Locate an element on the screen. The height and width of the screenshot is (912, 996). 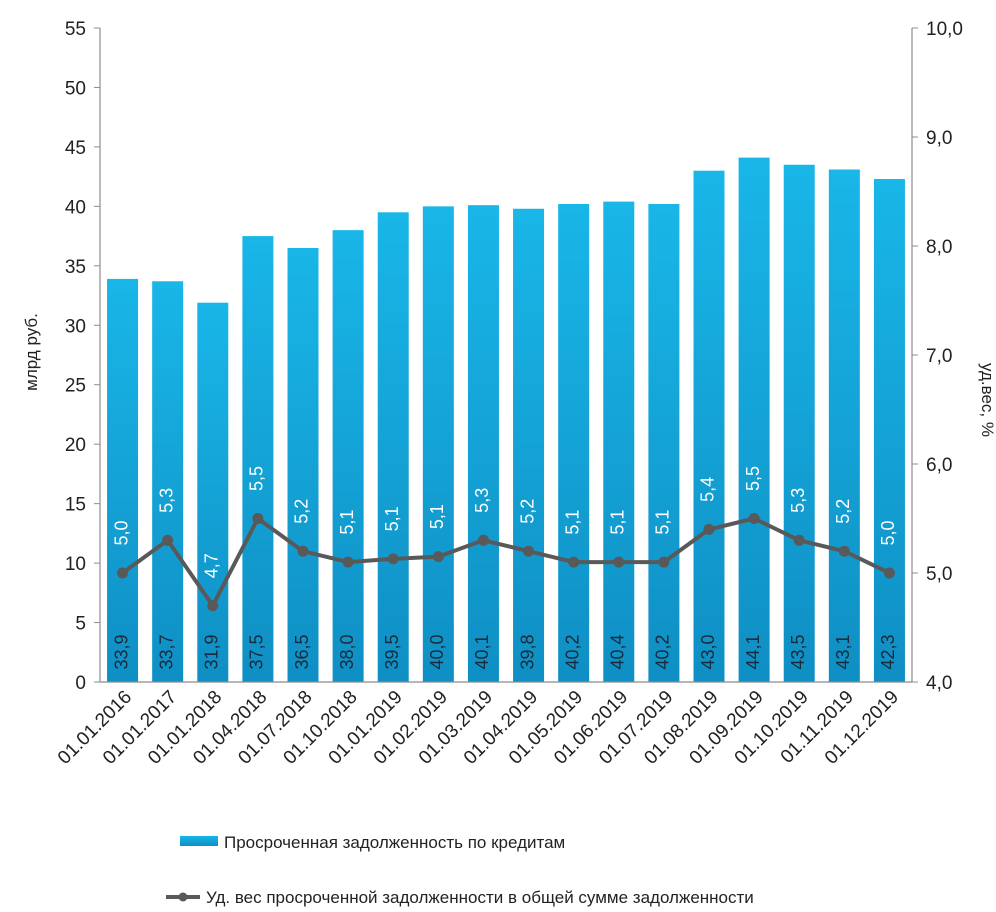
line-value-label: 5,4 is located at coordinates (708, 489).